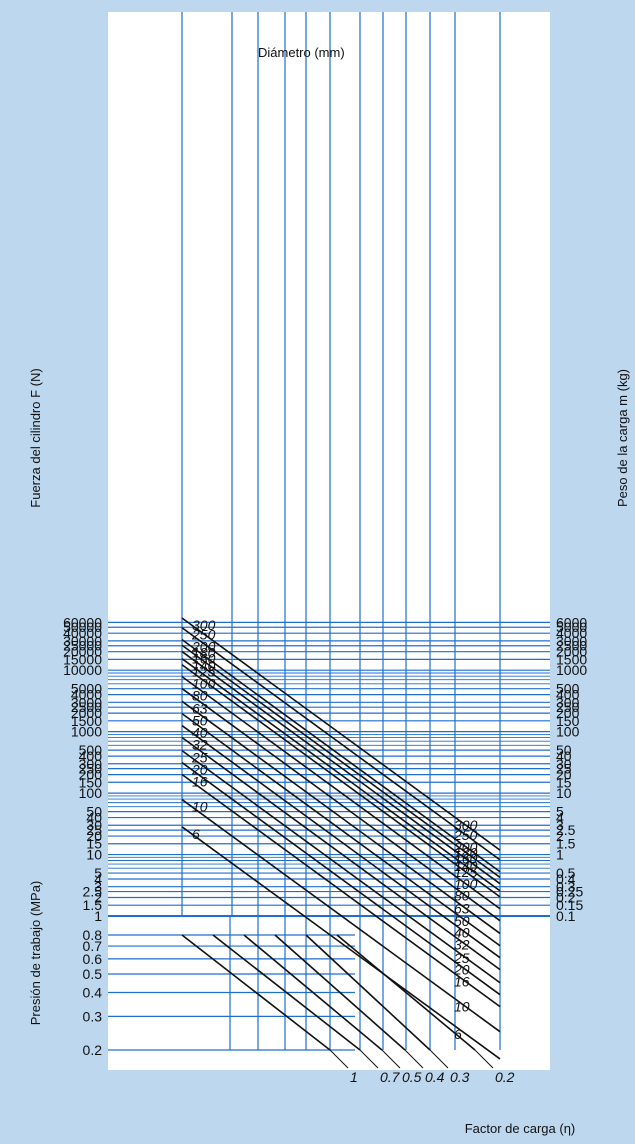 Image resolution: width=635 pixels, height=1144 pixels. Describe the element at coordinates (571, 659) in the screenshot. I see `mass-tick-label: 1500` at that location.